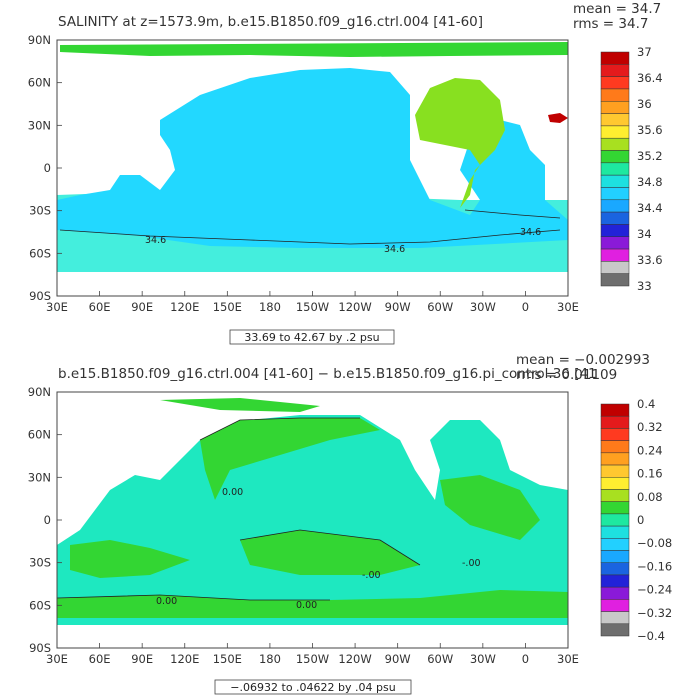  What do you see at coordinates (398, 307) in the screenshot?
I see `lon-tick-label: 90W` at bounding box center [398, 307].